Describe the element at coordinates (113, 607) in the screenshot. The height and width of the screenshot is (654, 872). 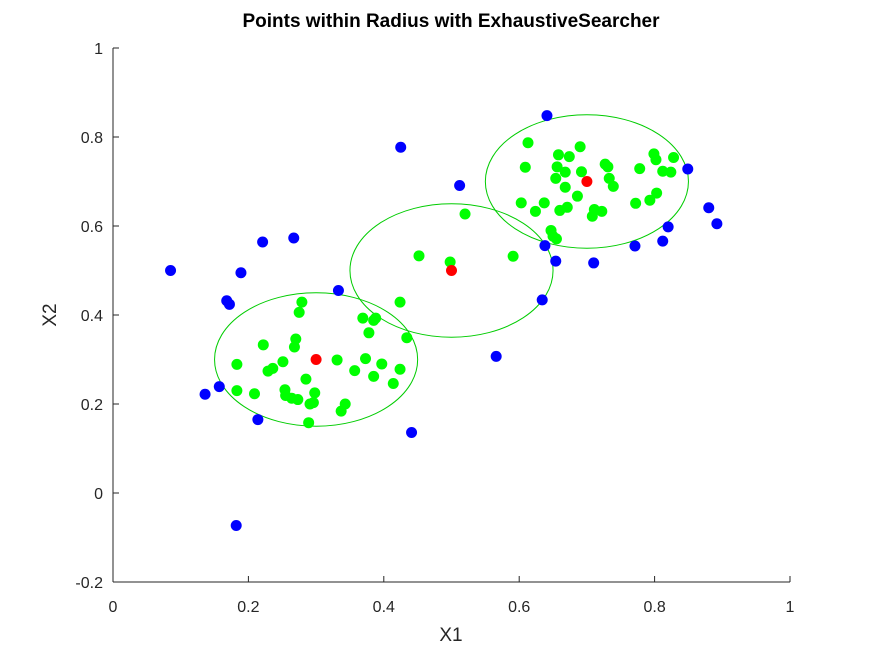
I see `x-tick-label: 0` at that location.